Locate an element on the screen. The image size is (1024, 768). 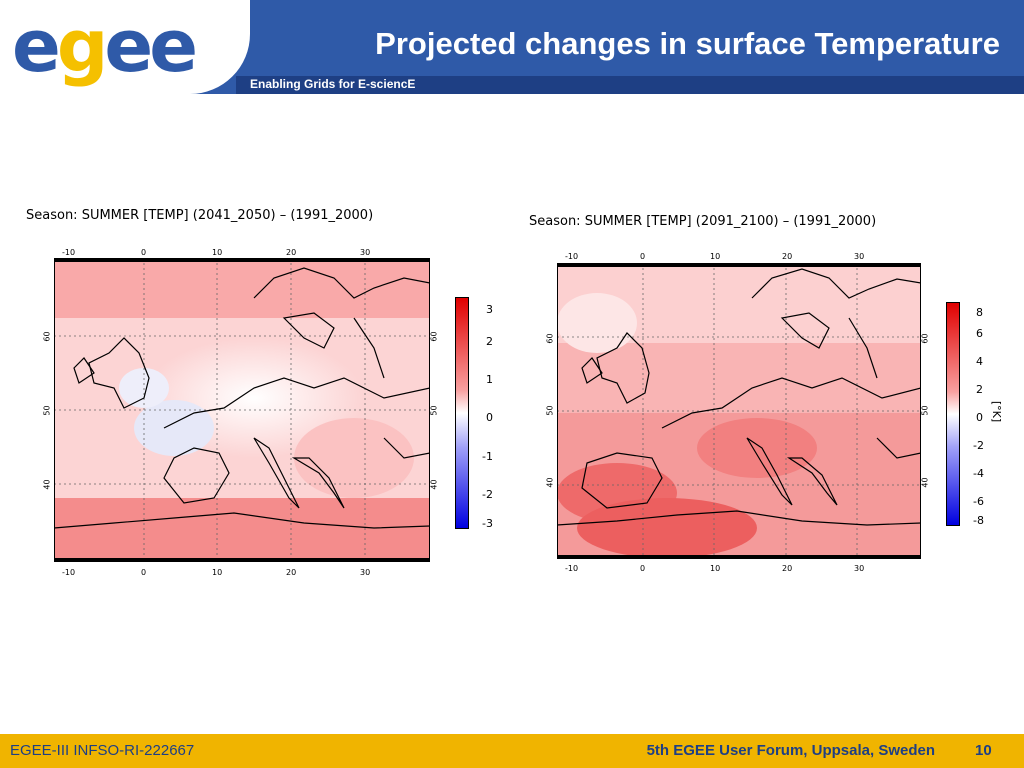
logo-container: egee is located at coordinates (125, 47).